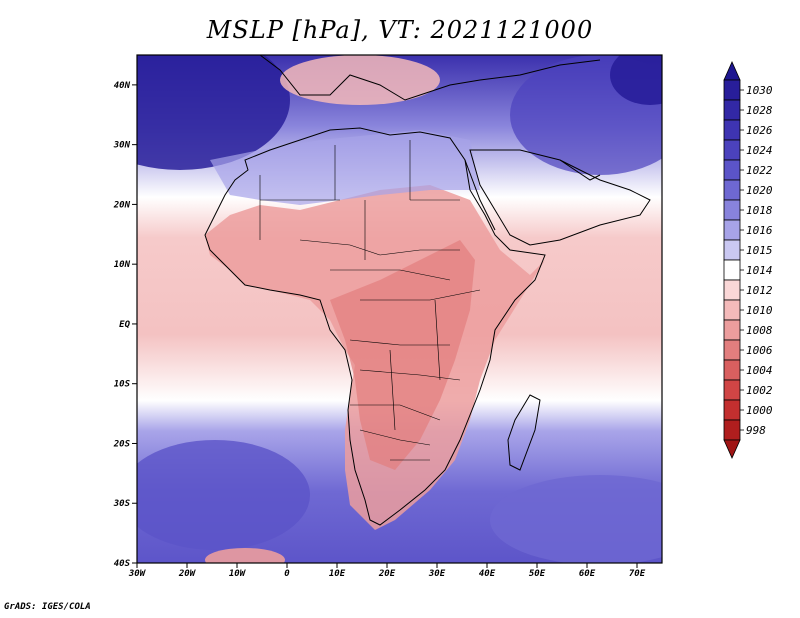 The width and height of the screenshot is (800, 618). I want to click on lon-tick-label: 20W, so click(187, 574).